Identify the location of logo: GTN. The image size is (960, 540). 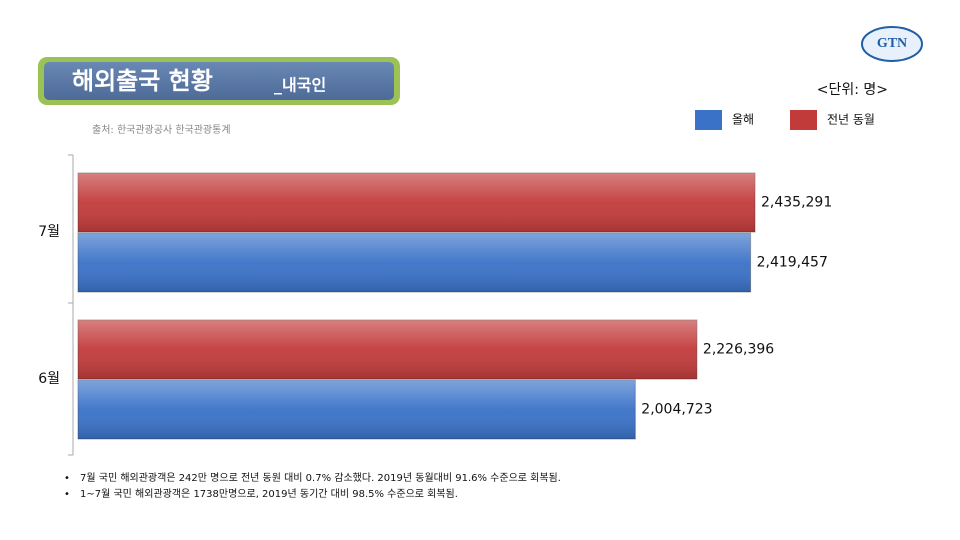
(892, 43).